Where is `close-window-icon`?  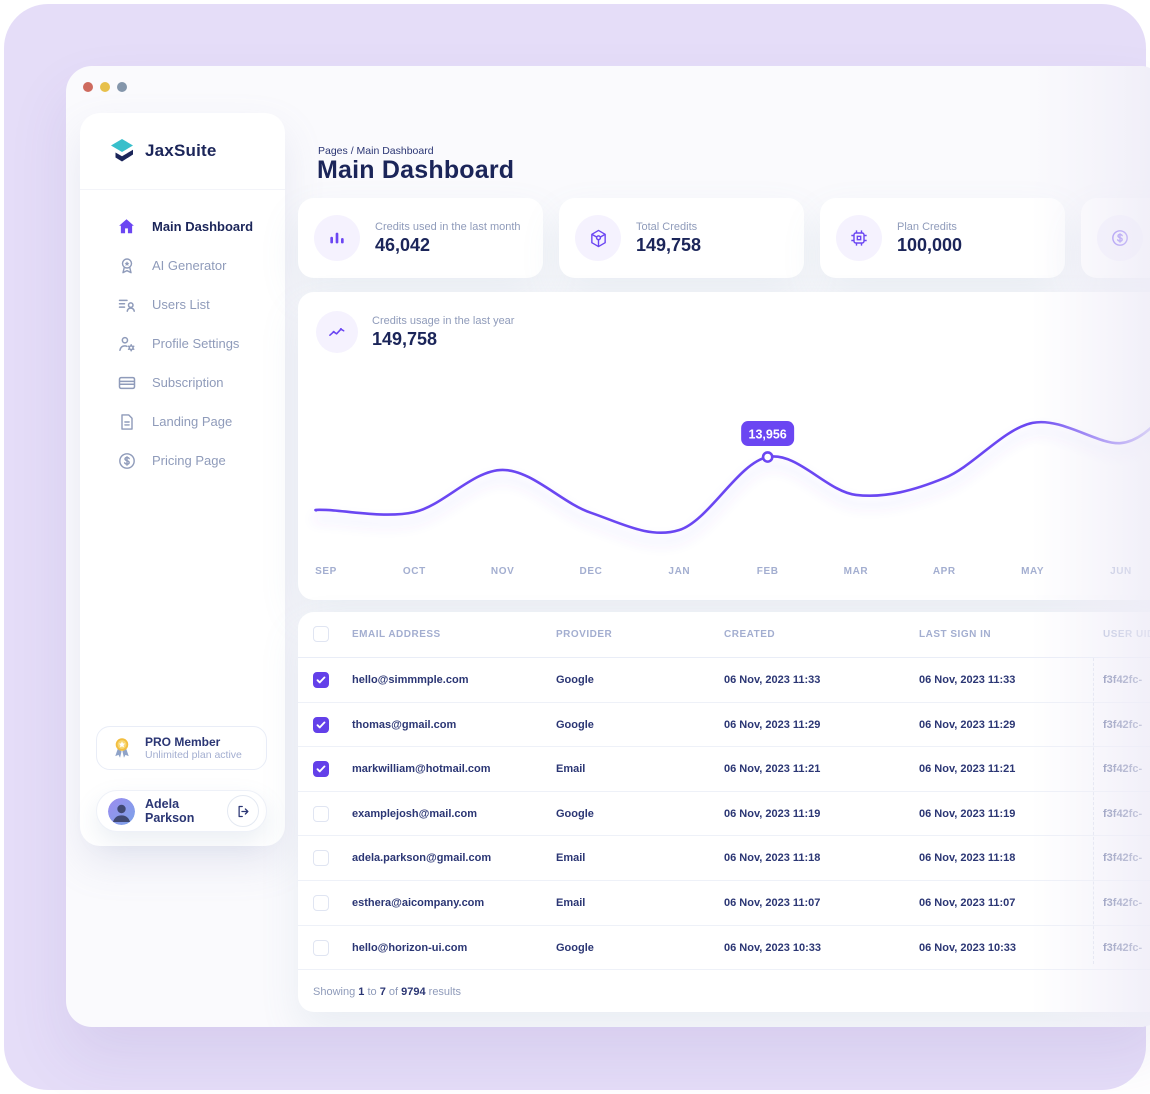 close-window-icon is located at coordinates (88, 87).